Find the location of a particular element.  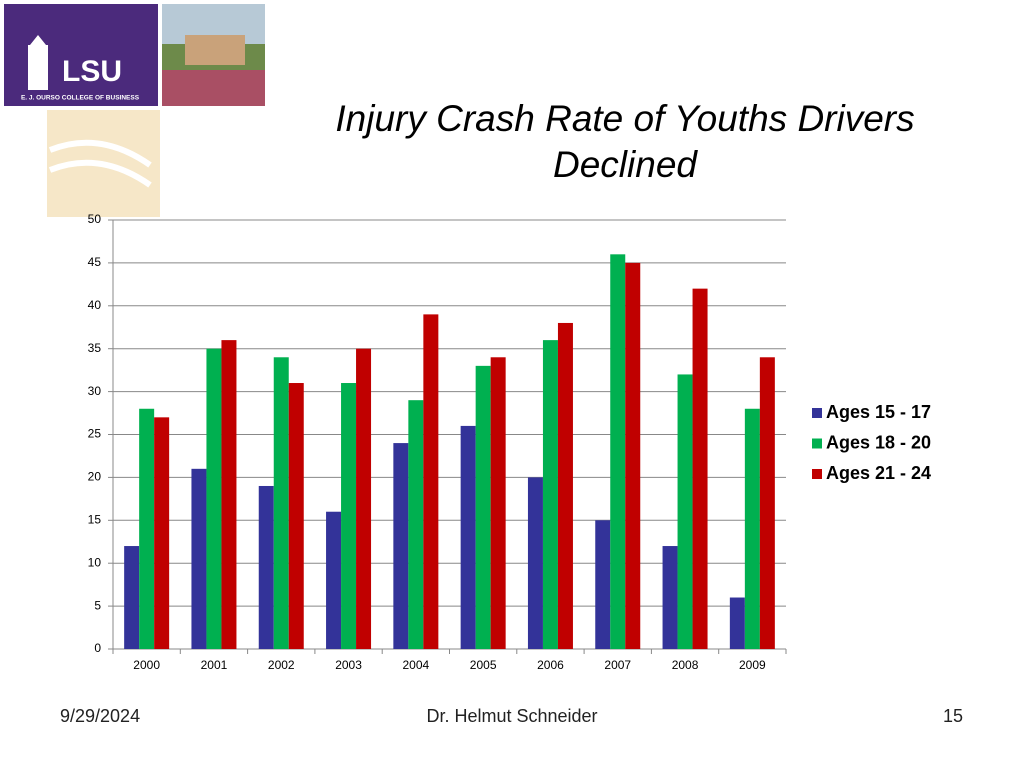

y-tick-label: 35 is located at coordinates (95, 348).